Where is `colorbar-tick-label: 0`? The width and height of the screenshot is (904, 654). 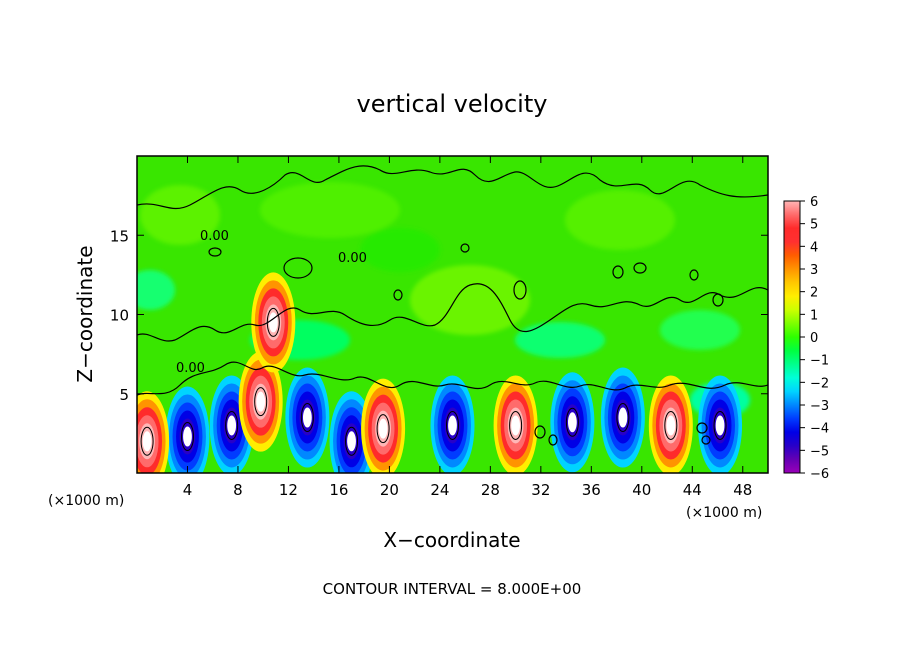
colorbar-tick-label: 0 is located at coordinates (814, 338).